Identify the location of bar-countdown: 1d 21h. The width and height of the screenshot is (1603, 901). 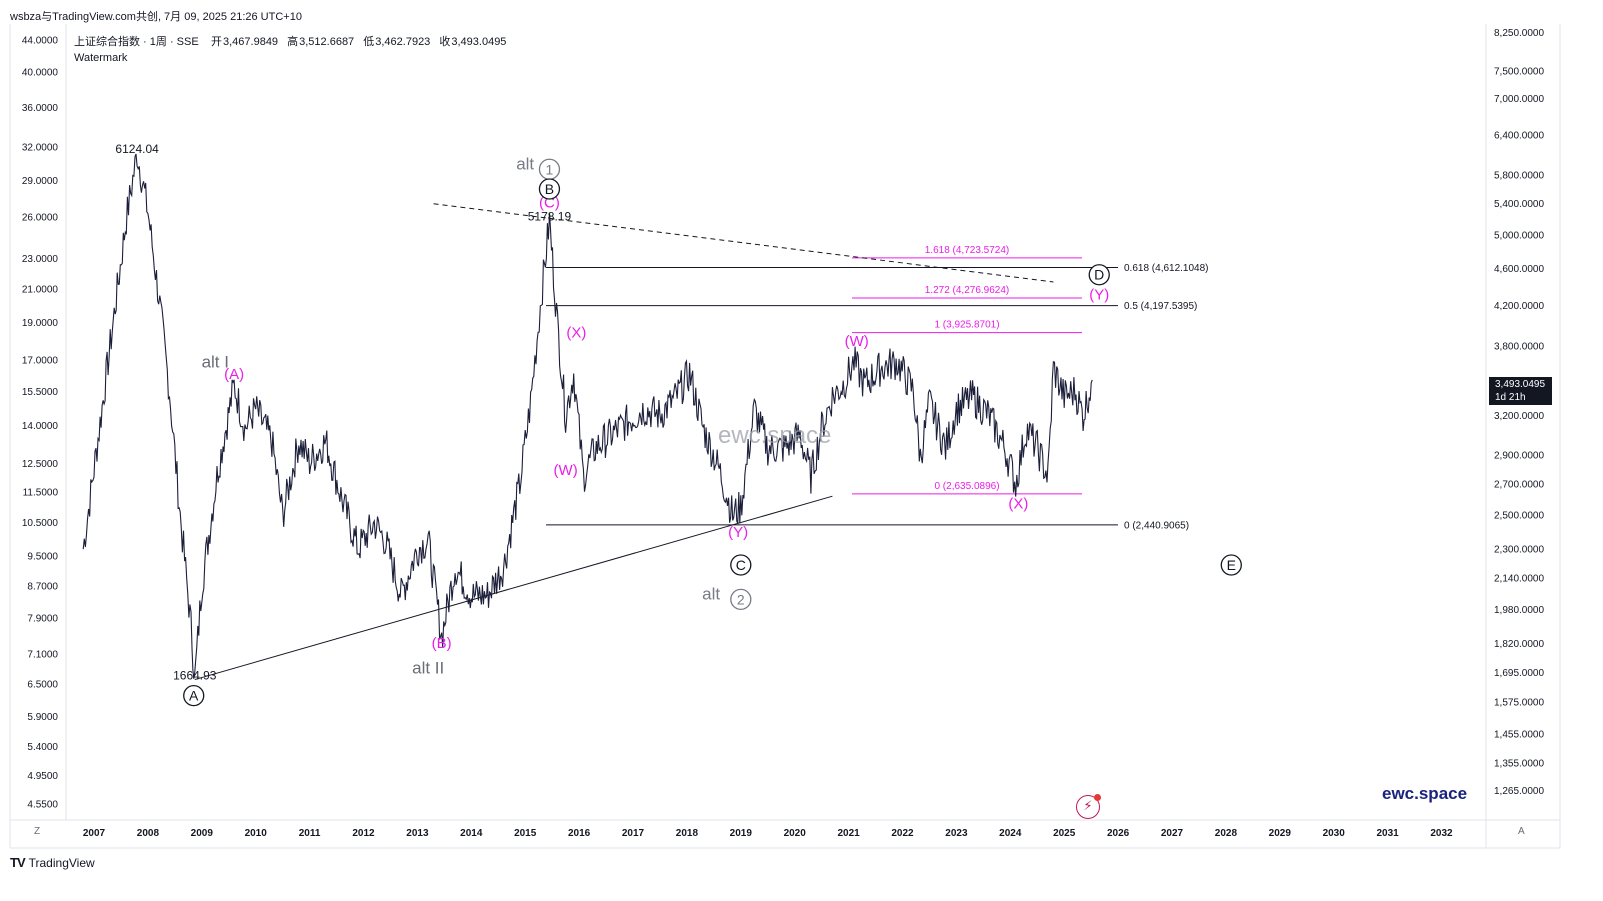
(1510, 397).